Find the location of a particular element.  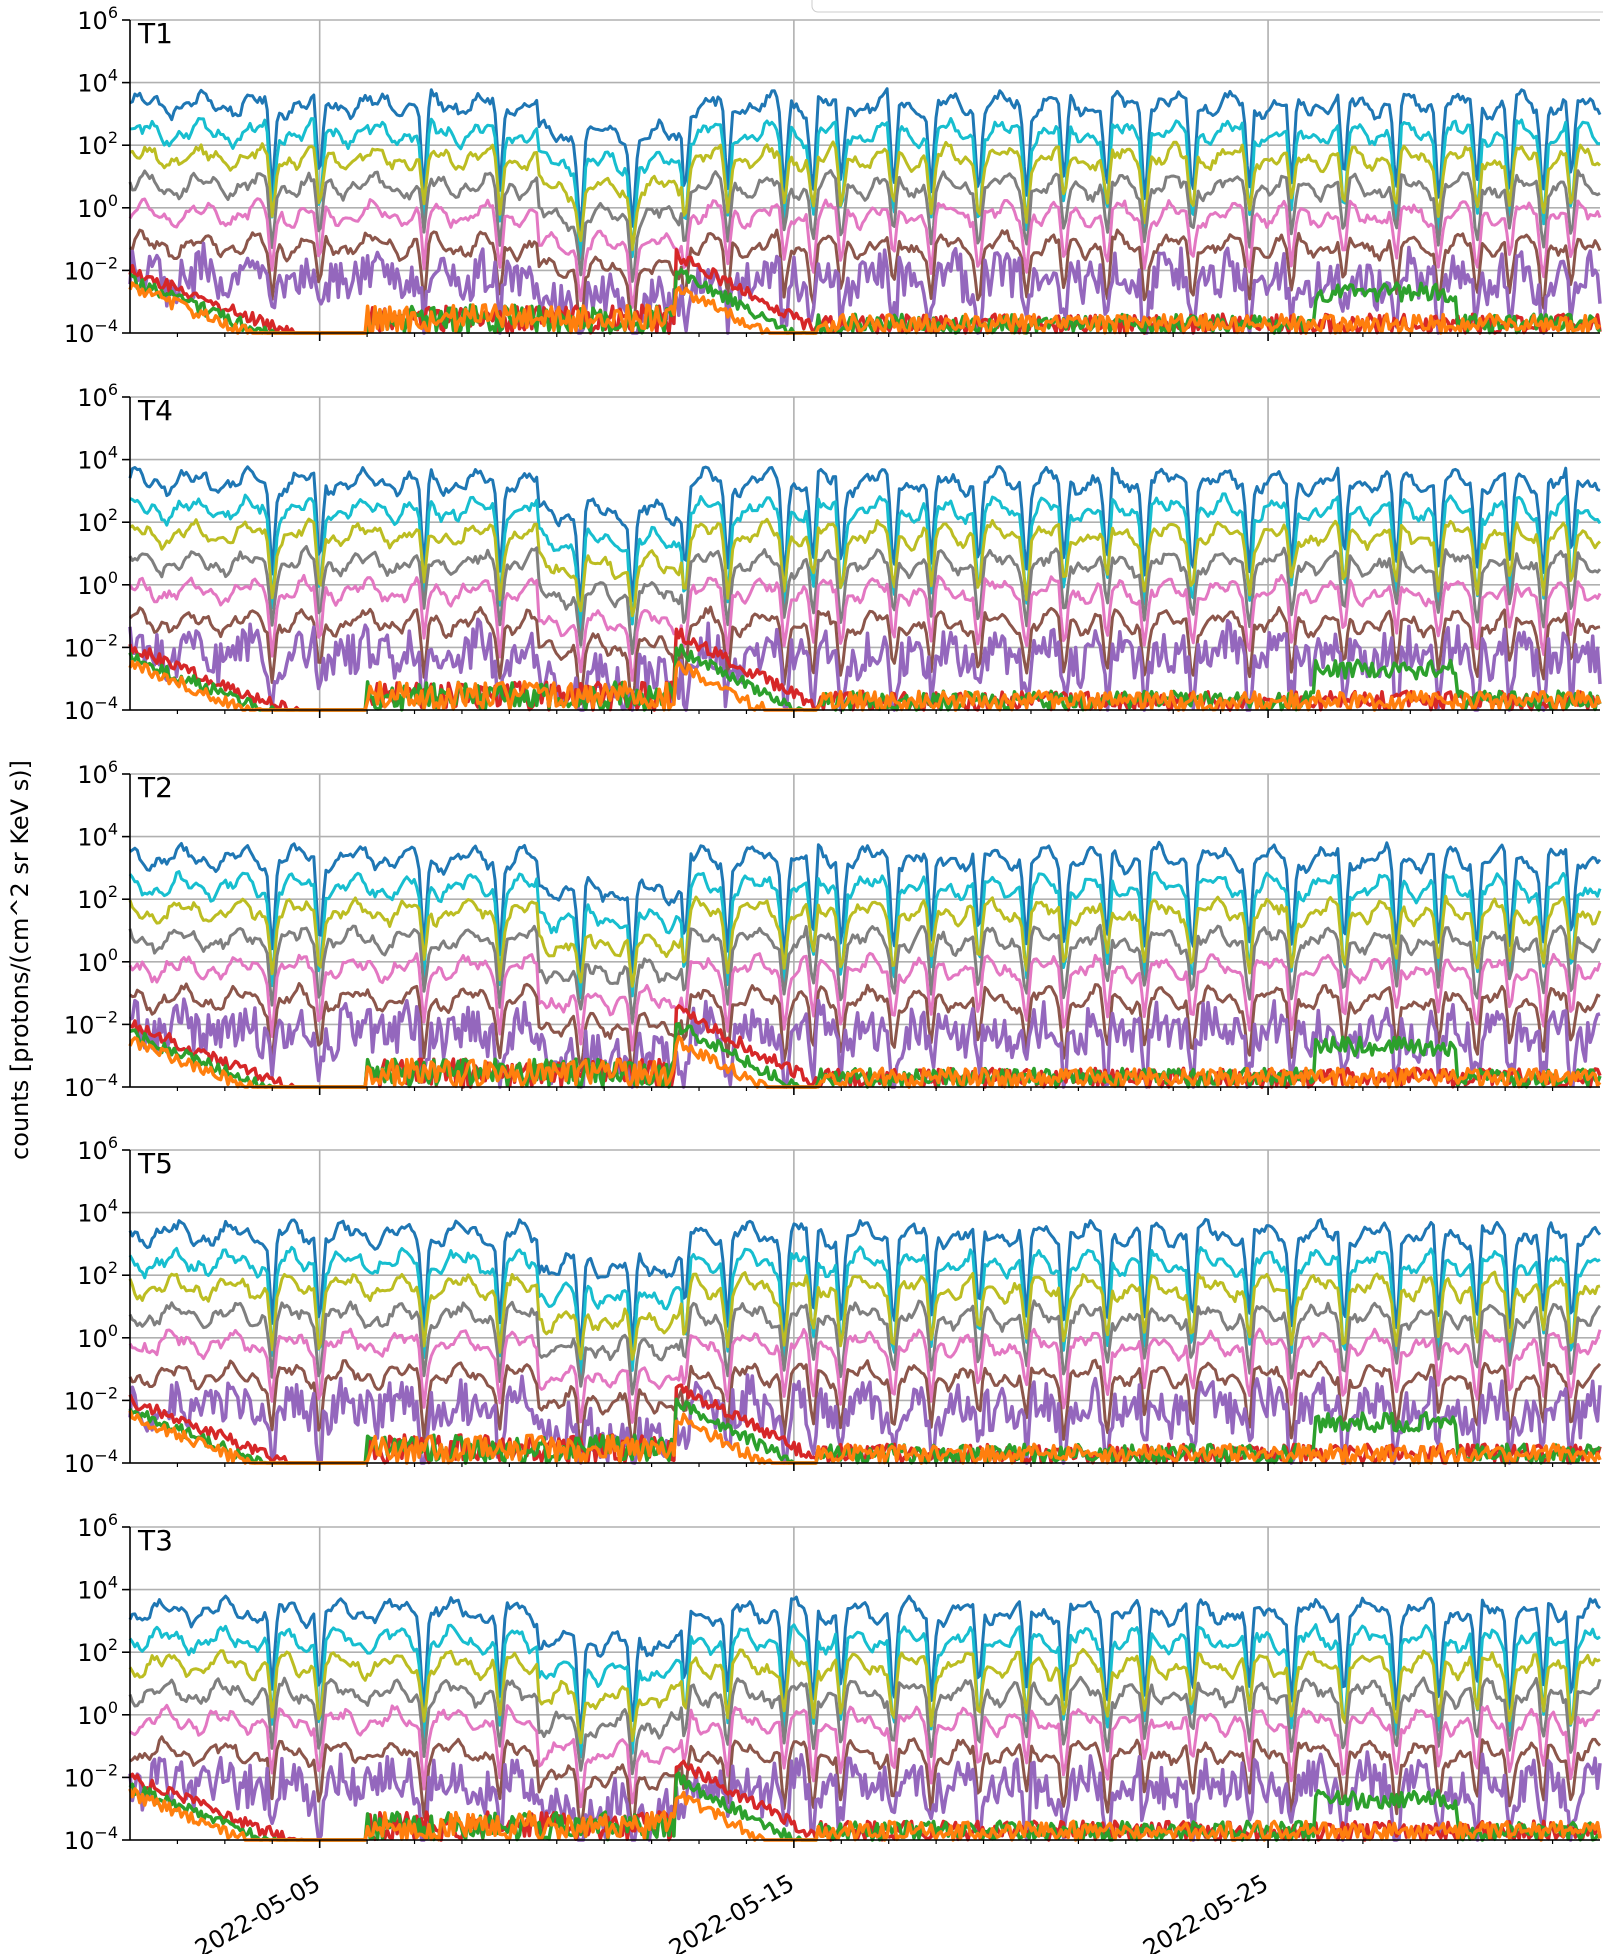

y-axis-label: counts [protons/(cm^2 sr KeV s)] is located at coordinates (20, 960).